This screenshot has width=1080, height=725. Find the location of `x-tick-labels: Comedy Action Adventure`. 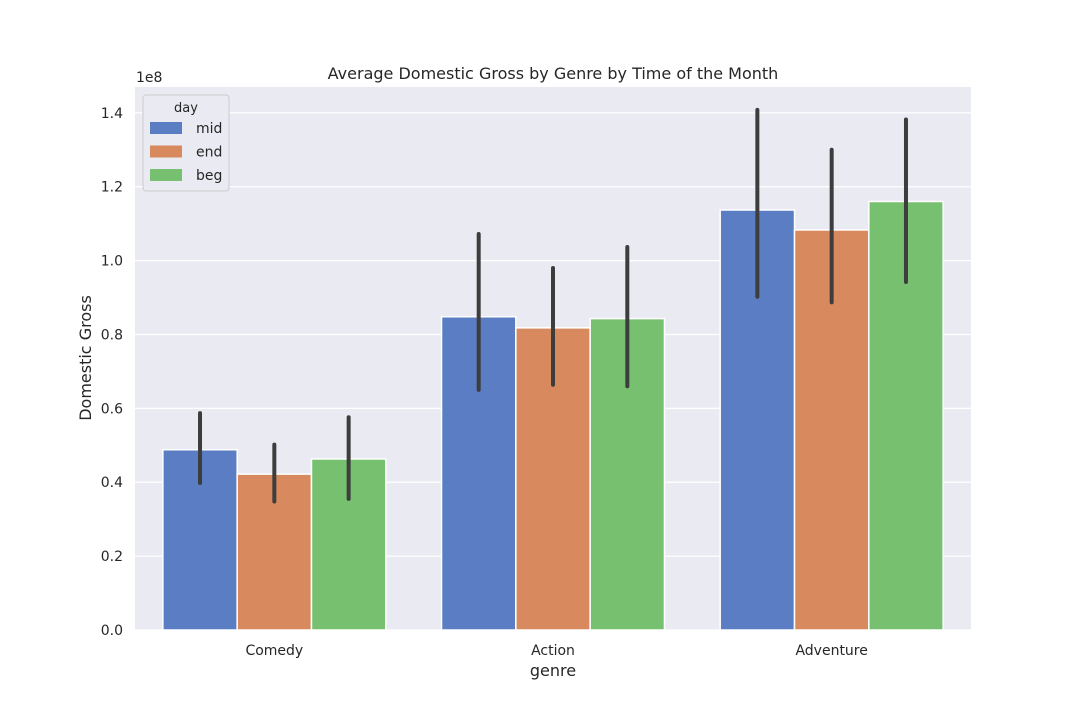

x-tick-labels: Comedy Action Adventure is located at coordinates (556, 651).